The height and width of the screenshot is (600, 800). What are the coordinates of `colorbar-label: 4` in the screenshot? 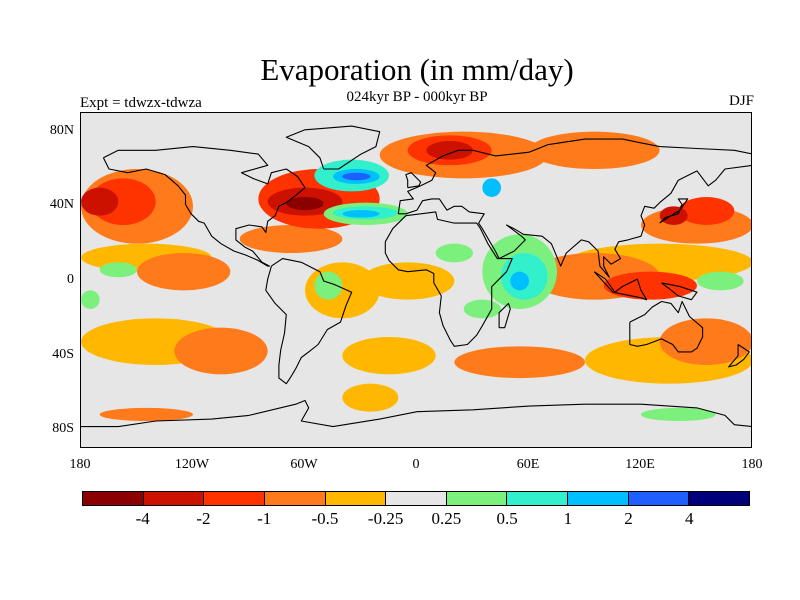 It's located at (689, 518).